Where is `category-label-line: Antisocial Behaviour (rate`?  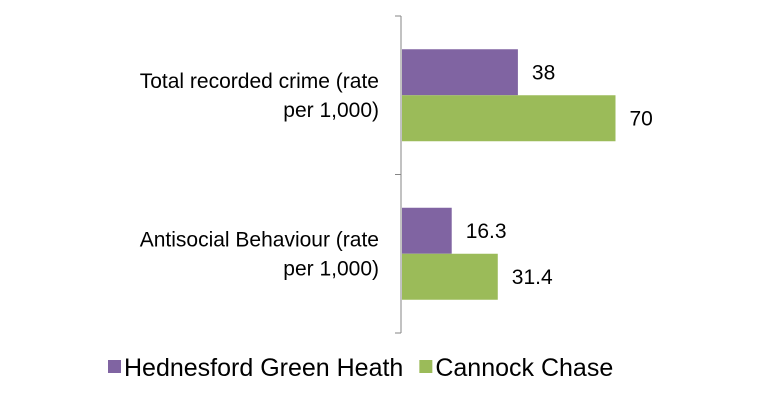
category-label-line: Antisocial Behaviour (rate is located at coordinates (259, 239).